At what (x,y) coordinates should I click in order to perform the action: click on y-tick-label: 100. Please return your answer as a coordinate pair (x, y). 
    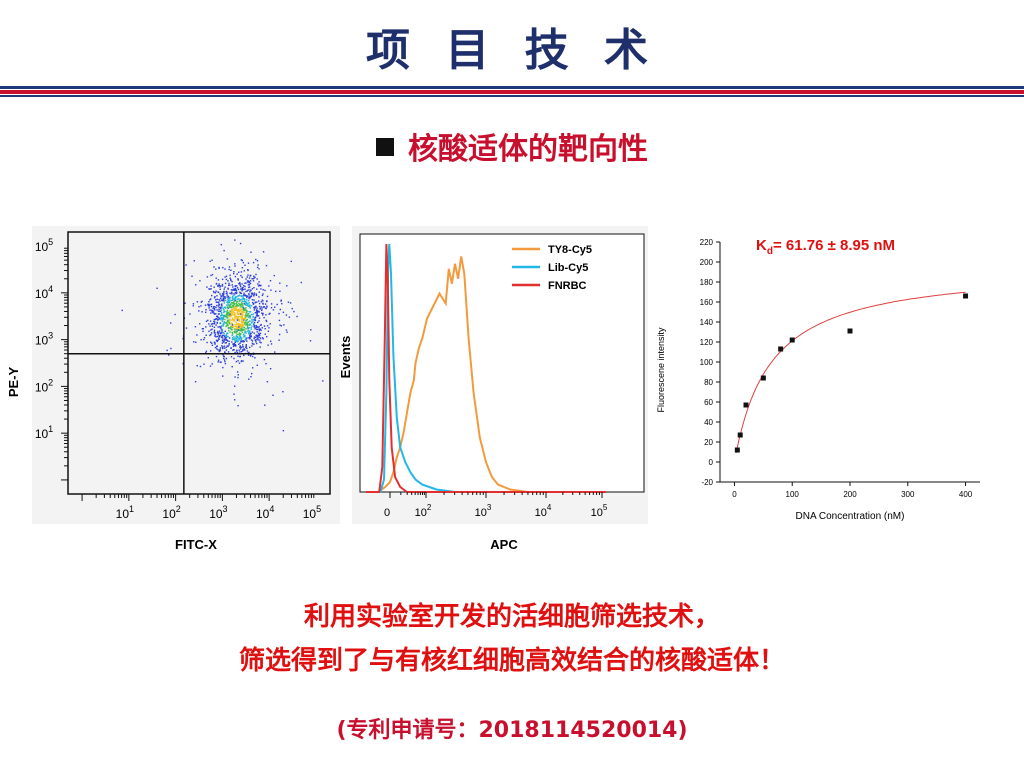
    Looking at the image, I should click on (707, 362).